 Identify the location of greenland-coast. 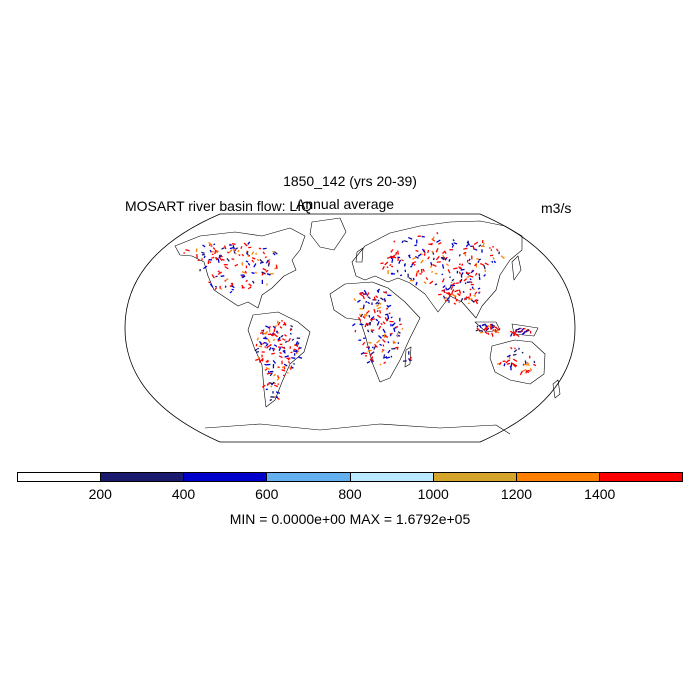
(328, 234).